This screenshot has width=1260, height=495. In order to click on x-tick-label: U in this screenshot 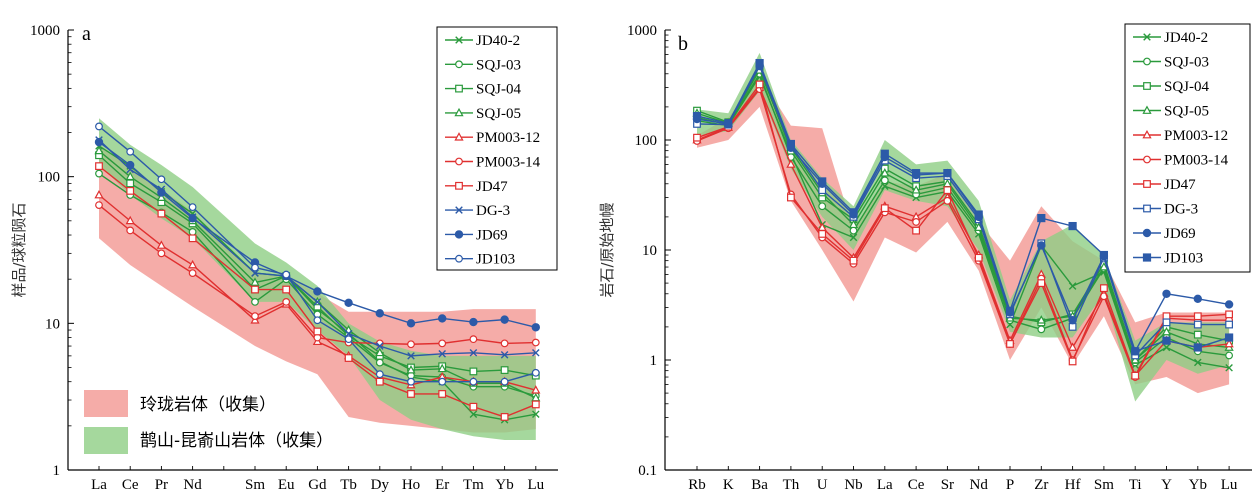, I will do `click(822, 485)`.